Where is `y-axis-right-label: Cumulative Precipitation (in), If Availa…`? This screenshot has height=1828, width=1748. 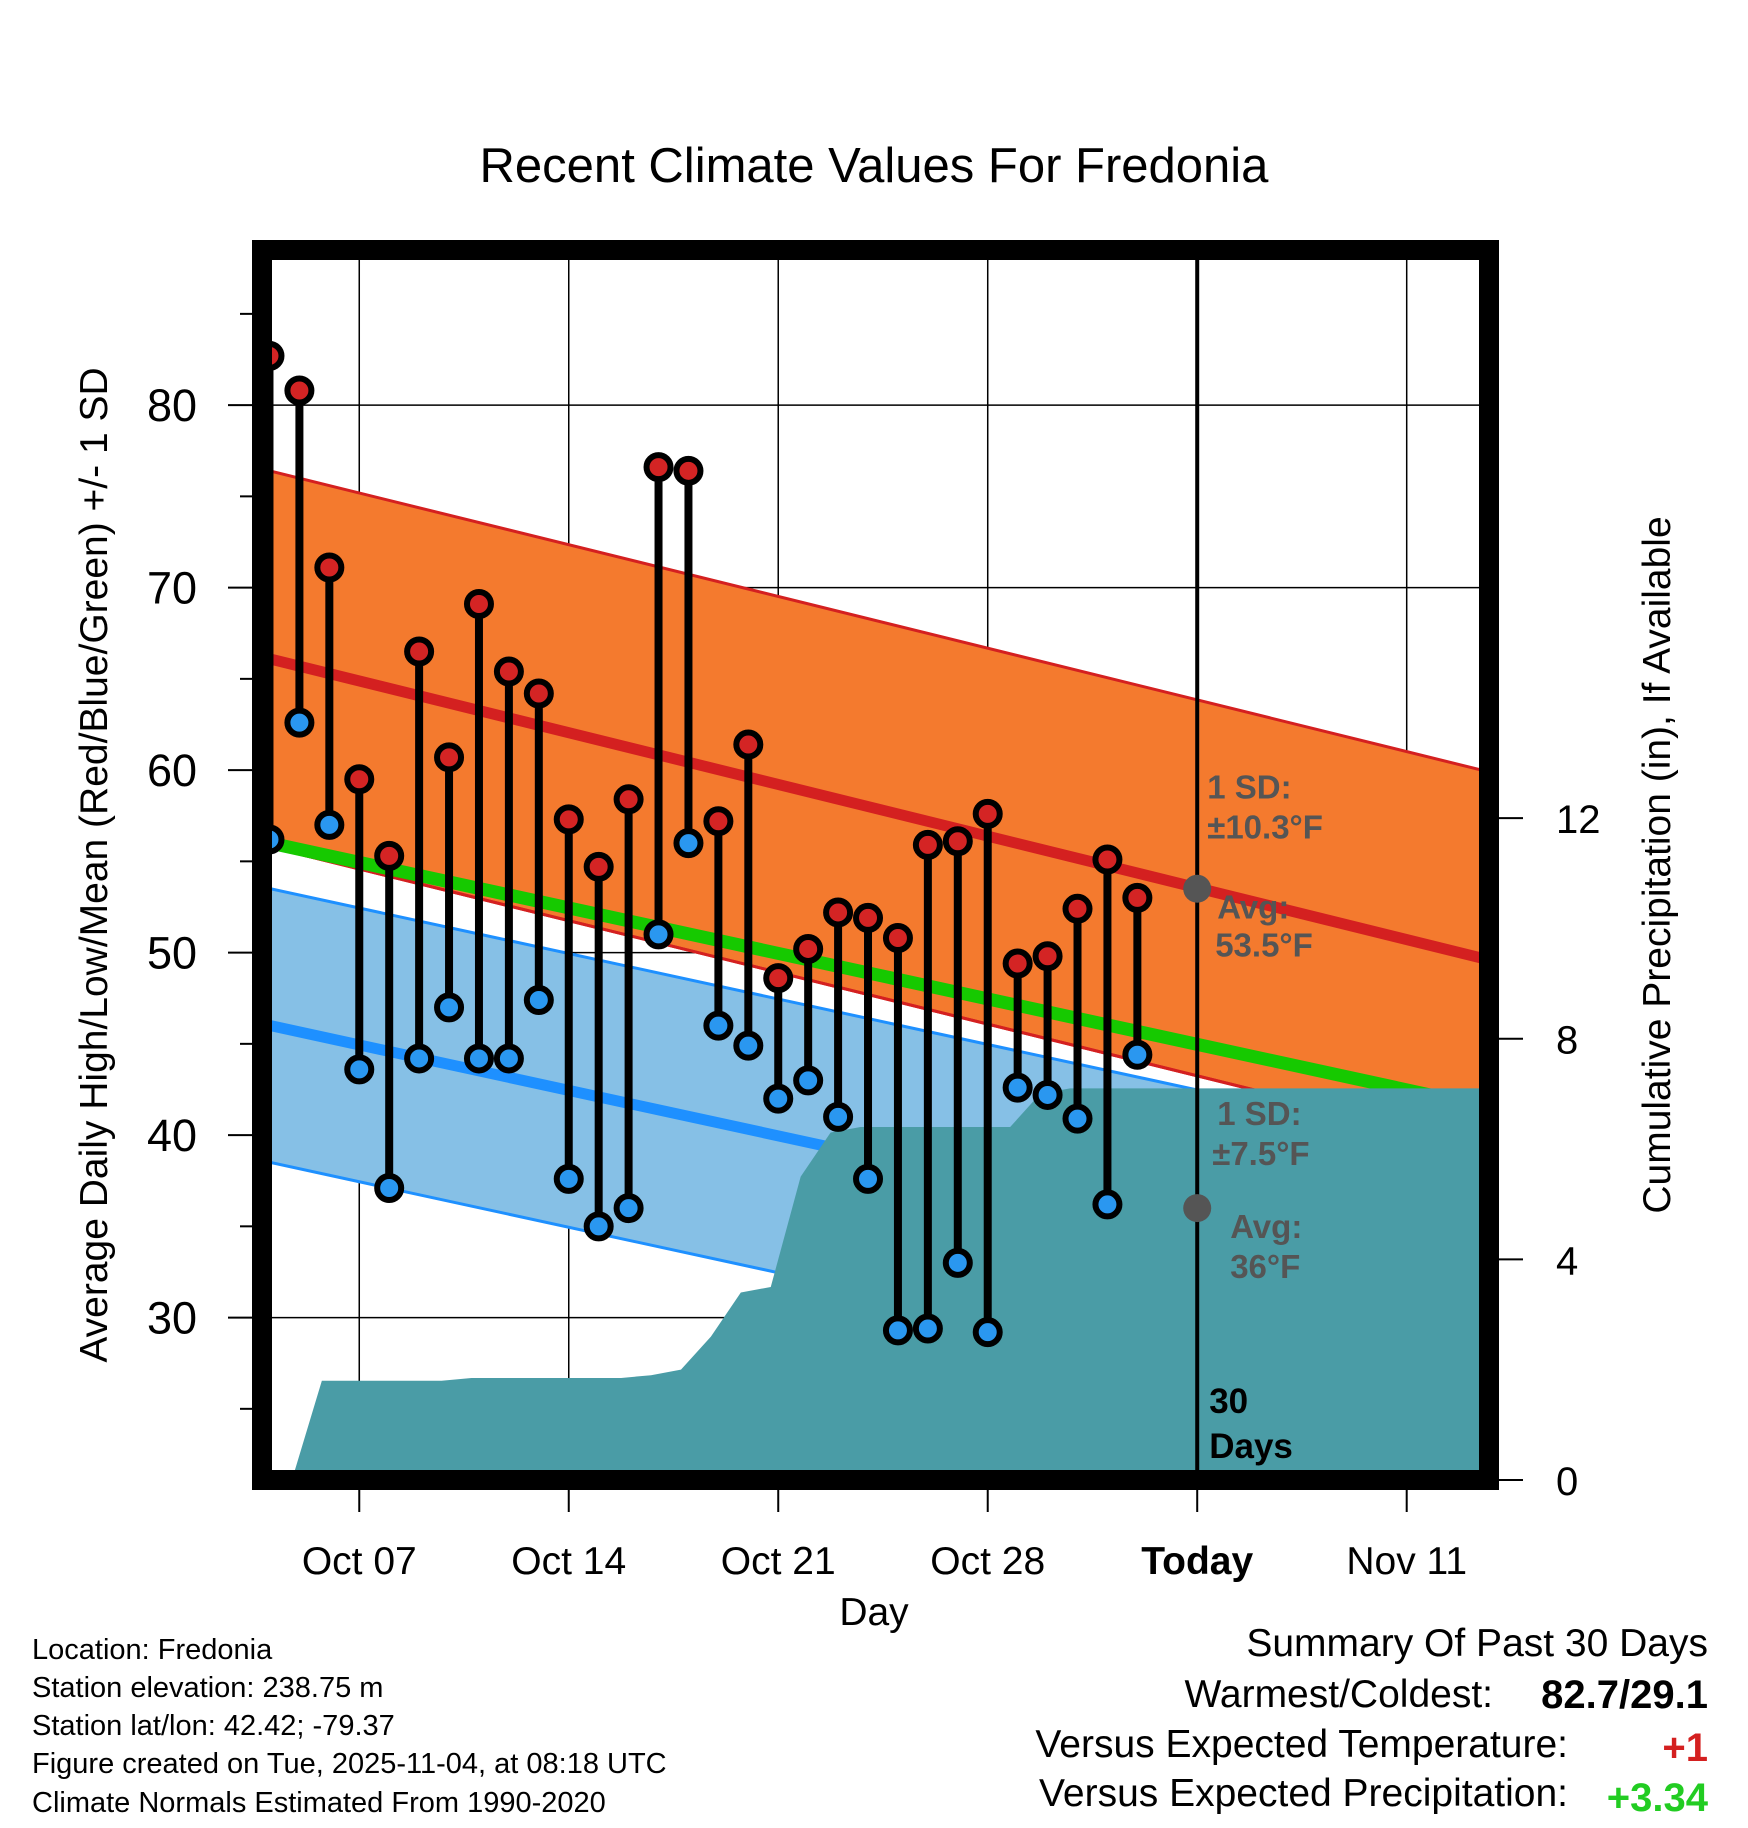
y-axis-right-label: Cumulative Precipitation (in), If Availa… is located at coordinates (1657, 864).